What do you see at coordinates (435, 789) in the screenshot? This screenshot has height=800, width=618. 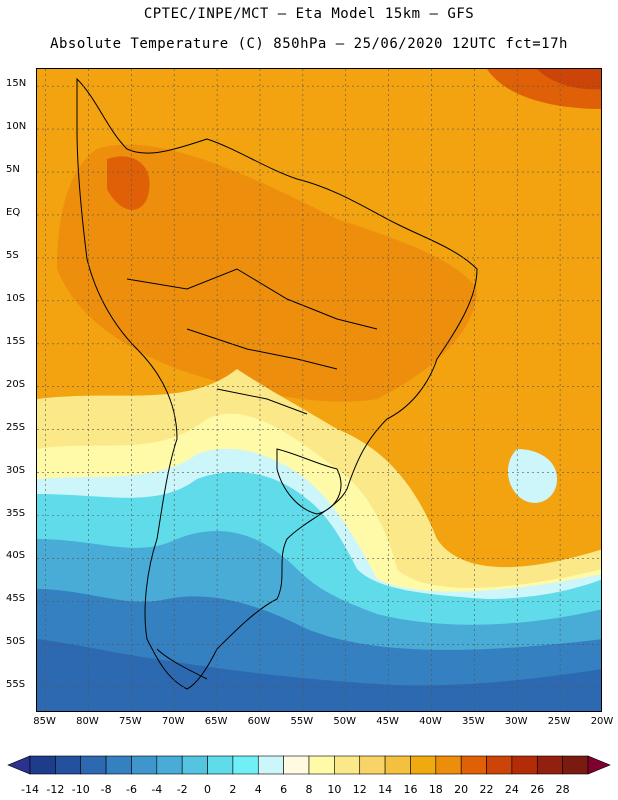 I see `colorbar-tick-label: 18` at bounding box center [435, 789].